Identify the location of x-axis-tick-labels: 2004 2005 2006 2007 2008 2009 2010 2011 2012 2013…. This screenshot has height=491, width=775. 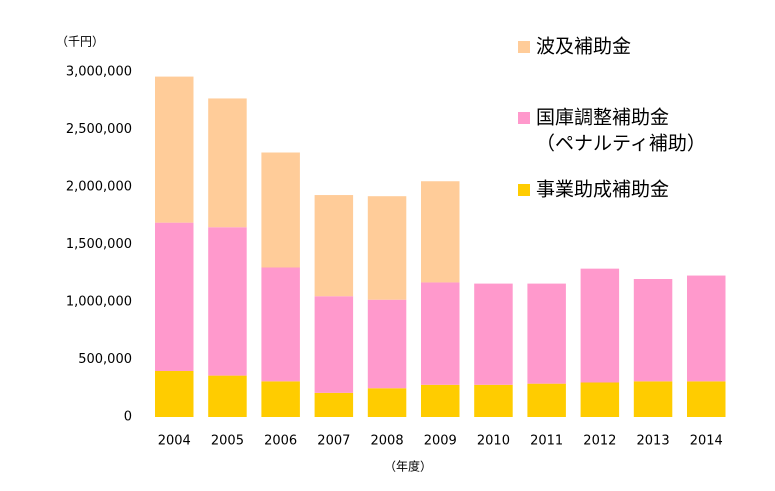
(440, 441).